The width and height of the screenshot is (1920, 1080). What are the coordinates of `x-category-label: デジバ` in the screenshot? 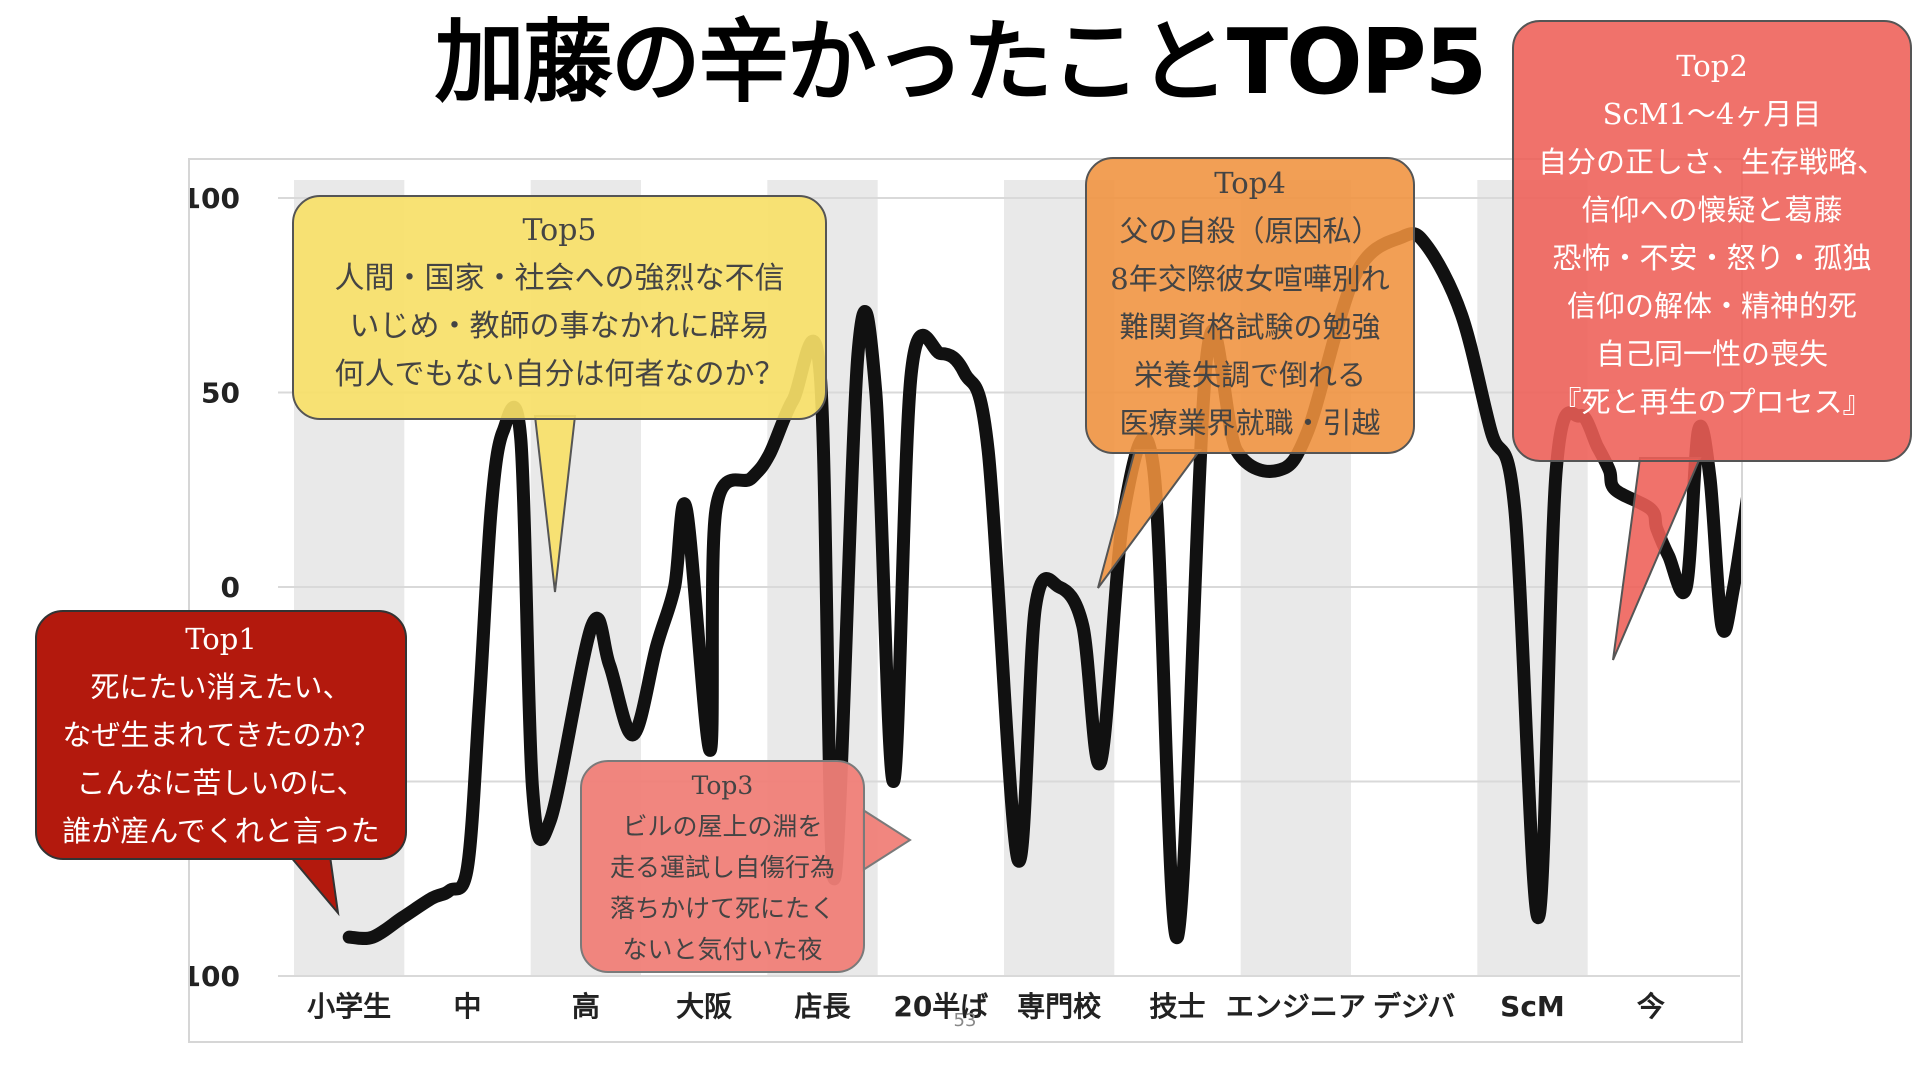 It's located at (1414, 1006).